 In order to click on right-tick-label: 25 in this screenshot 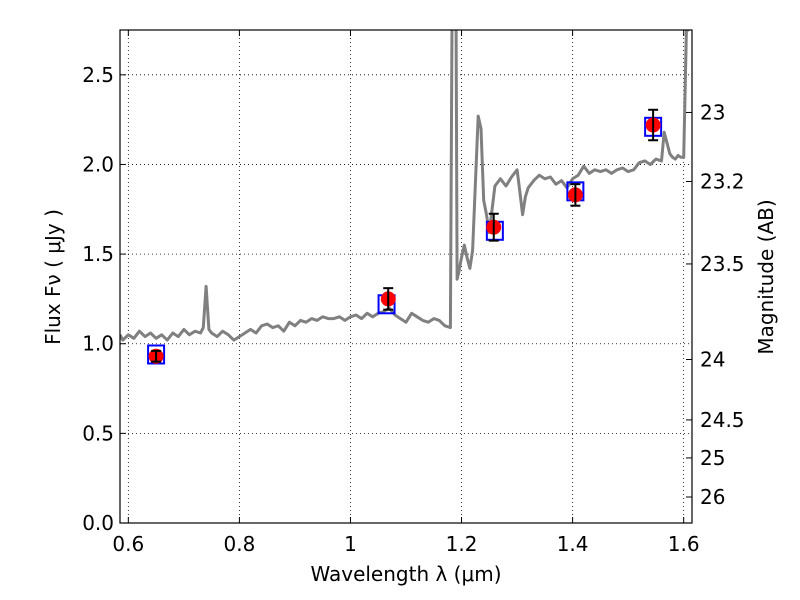, I will do `click(712, 458)`.